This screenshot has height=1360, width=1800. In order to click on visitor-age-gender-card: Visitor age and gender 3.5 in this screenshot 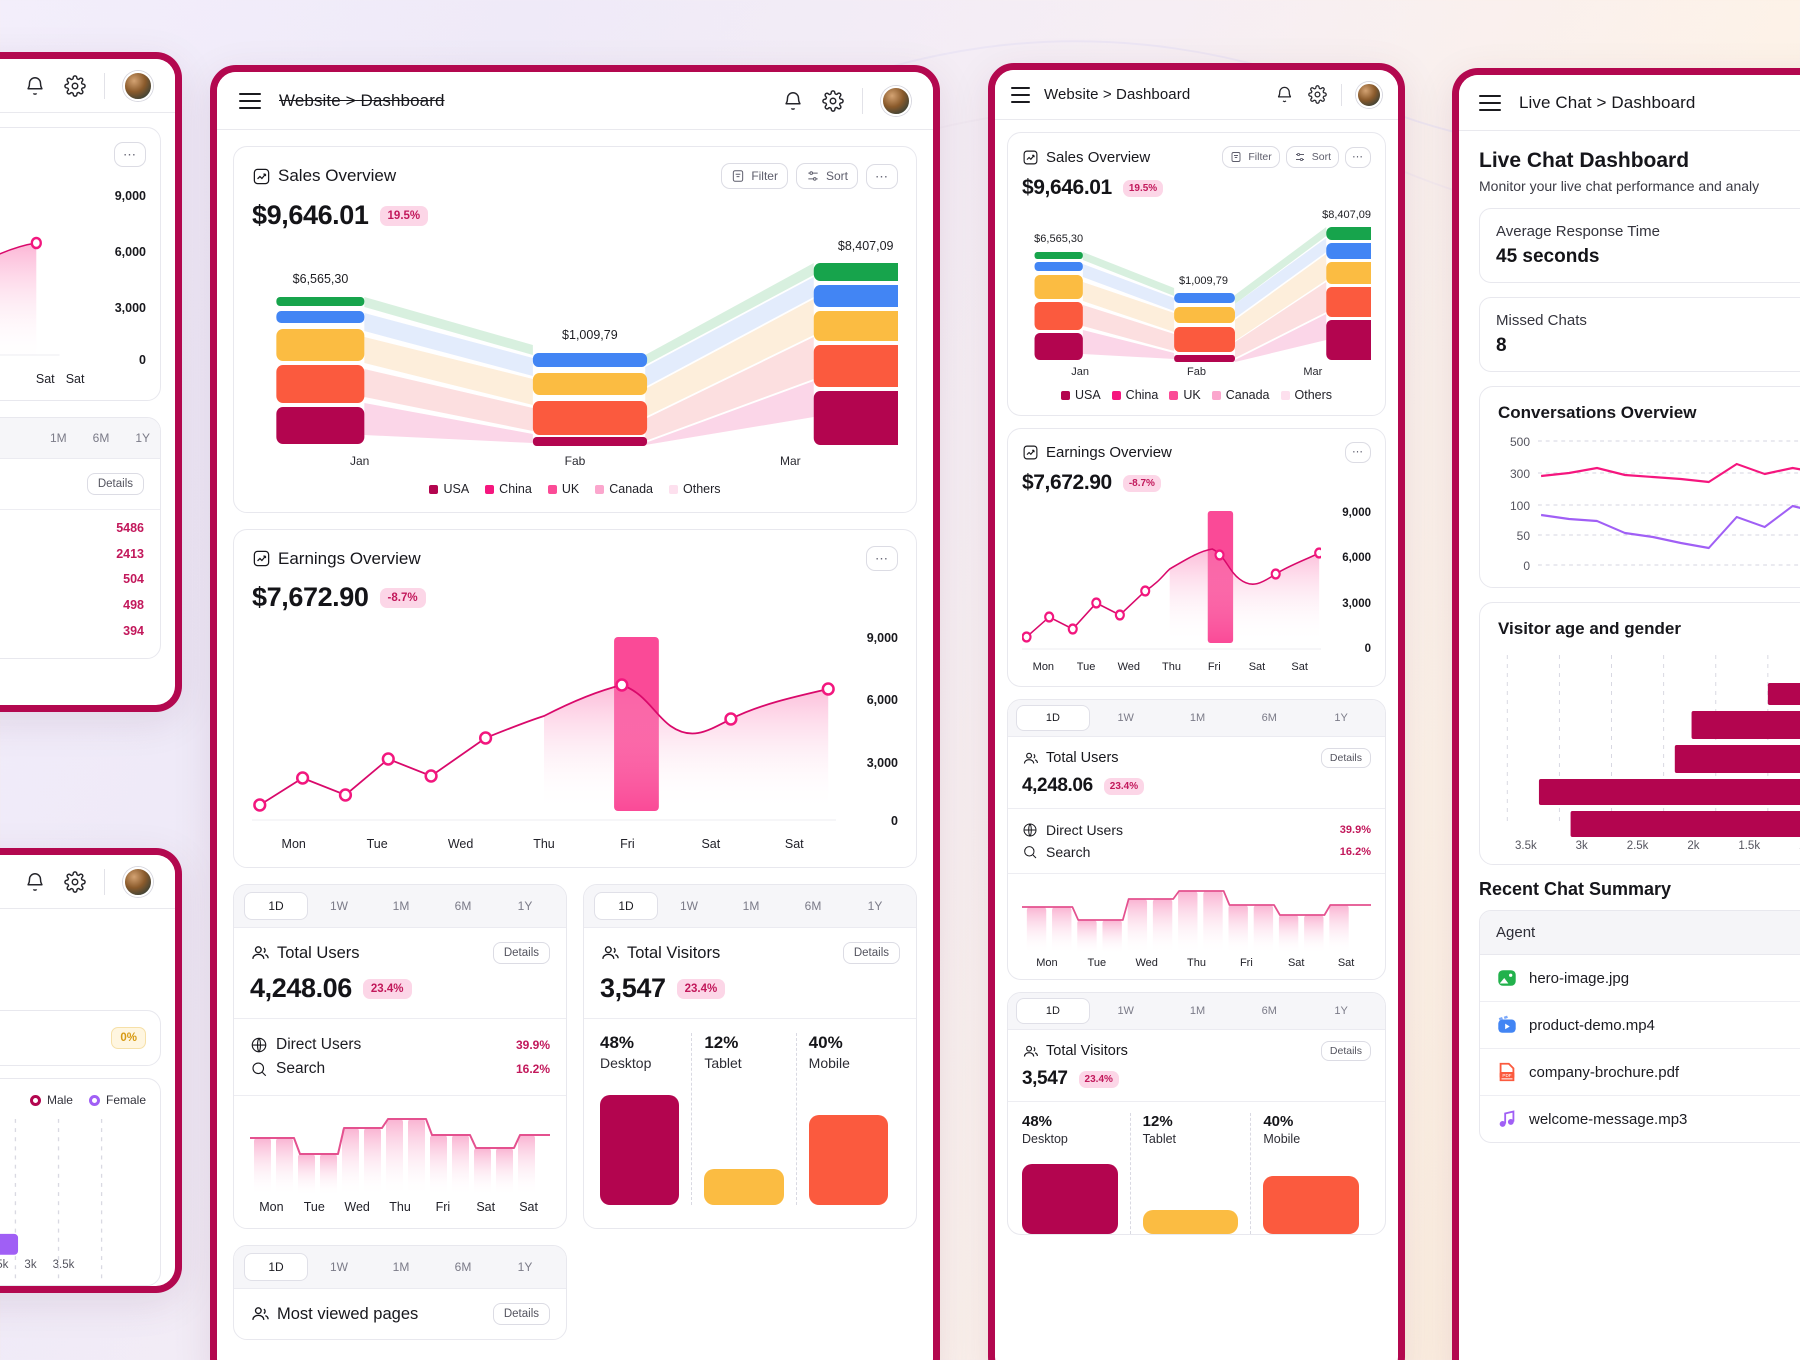, I will do `click(1639, 733)`.